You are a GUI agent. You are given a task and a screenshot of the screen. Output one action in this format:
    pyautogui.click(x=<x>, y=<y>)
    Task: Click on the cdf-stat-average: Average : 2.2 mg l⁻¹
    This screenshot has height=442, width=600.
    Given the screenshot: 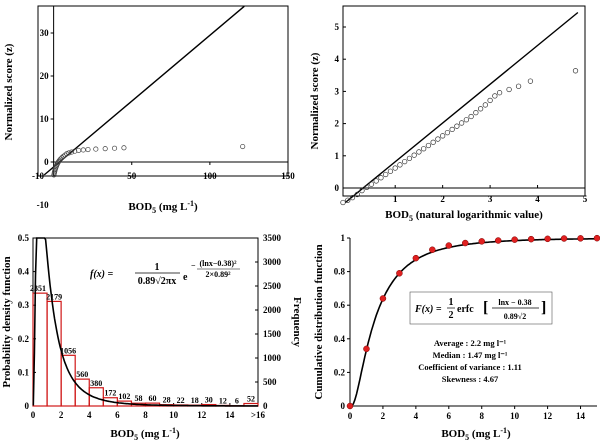 What is the action you would take?
    pyautogui.click(x=470, y=343)
    